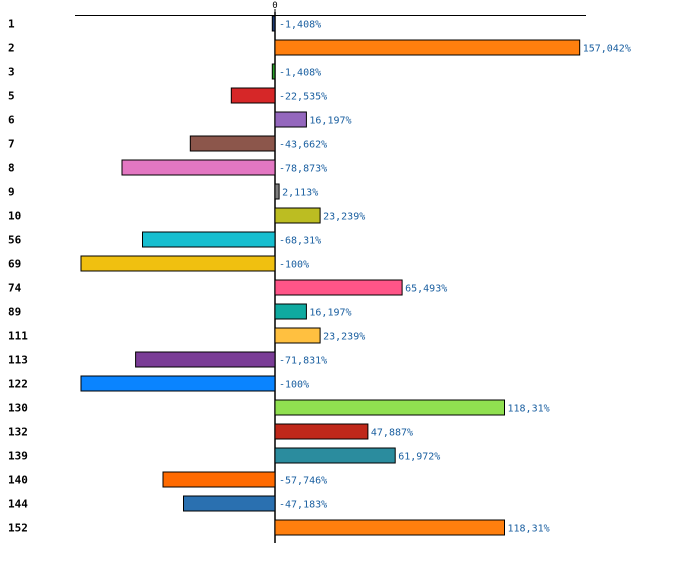  I want to click on category-label: 2, so click(11, 48).